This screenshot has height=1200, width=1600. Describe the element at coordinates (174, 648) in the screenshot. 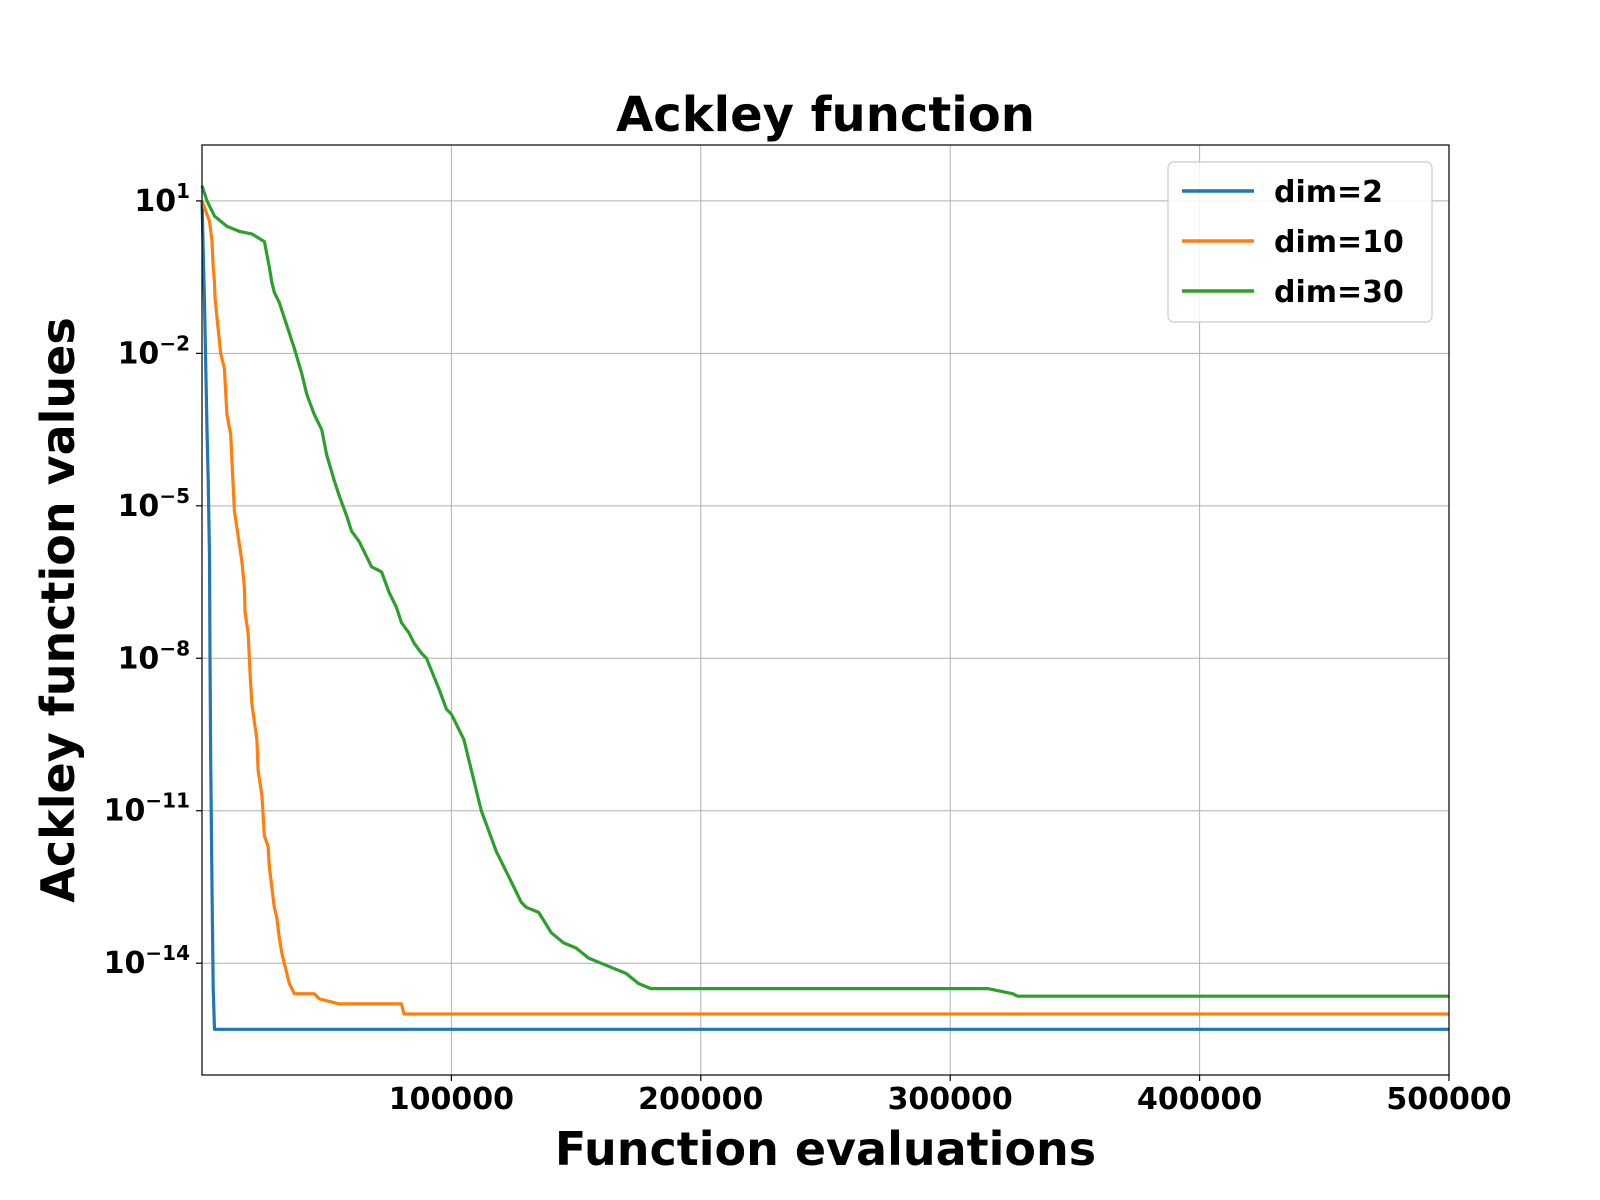

I see `y-tick-exponent: −8` at that location.